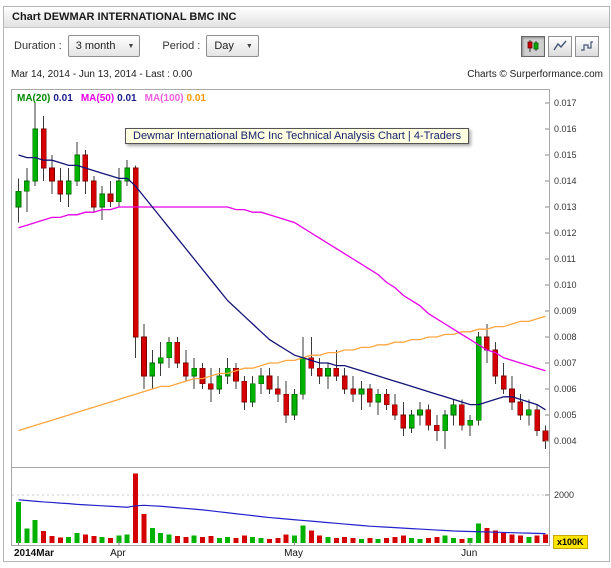  Describe the element at coordinates (34, 553) in the screenshot. I see `x-tick-label: 2014Mar` at that location.